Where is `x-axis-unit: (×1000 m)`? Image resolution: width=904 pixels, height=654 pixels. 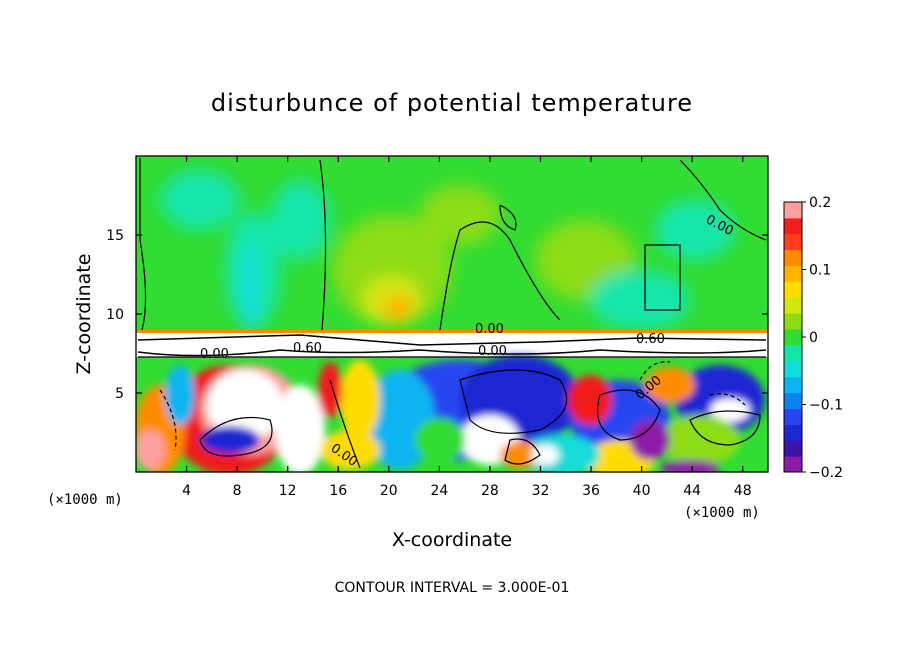 x-axis-unit: (×1000 m) is located at coordinates (722, 513).